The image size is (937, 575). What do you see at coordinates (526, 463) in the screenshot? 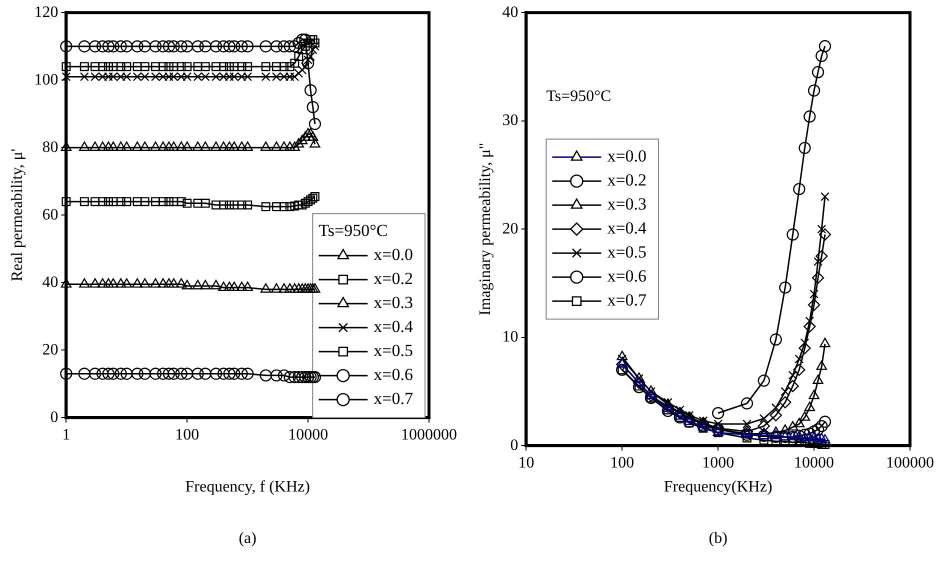
I see `x-tick-label: 10` at bounding box center [526, 463].